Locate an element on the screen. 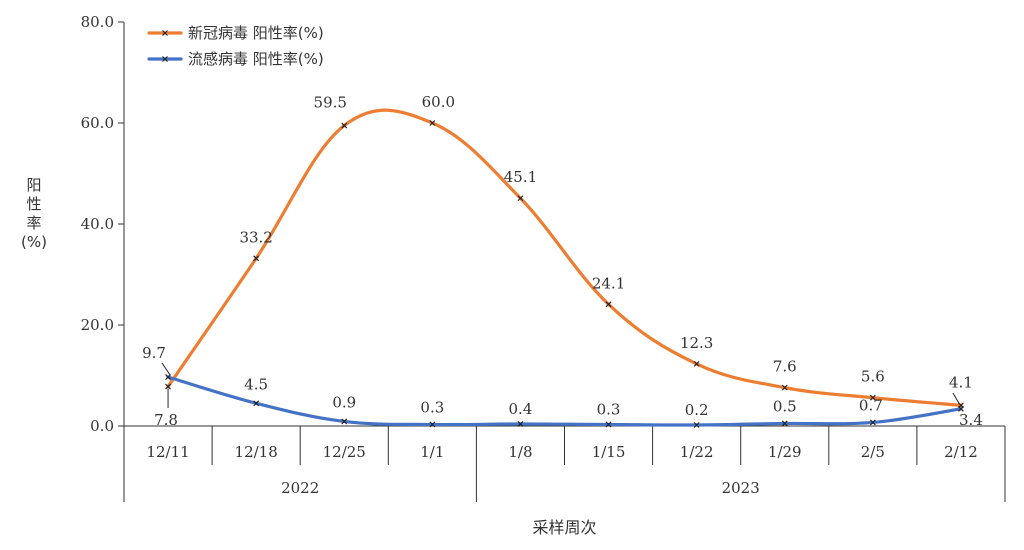 This screenshot has width=1024, height=550. covid-data-label: 4.1 is located at coordinates (961, 382).